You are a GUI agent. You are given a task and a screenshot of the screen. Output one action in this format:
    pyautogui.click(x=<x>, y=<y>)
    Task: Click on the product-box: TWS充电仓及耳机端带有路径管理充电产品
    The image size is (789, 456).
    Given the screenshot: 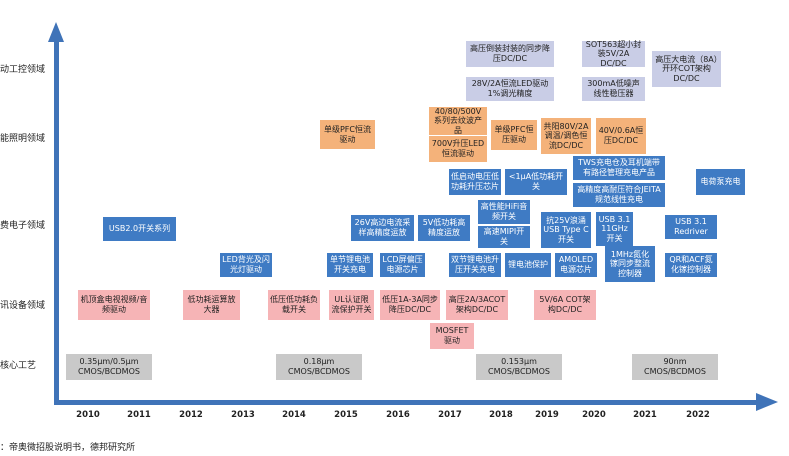 What is the action you would take?
    pyautogui.click(x=619, y=168)
    